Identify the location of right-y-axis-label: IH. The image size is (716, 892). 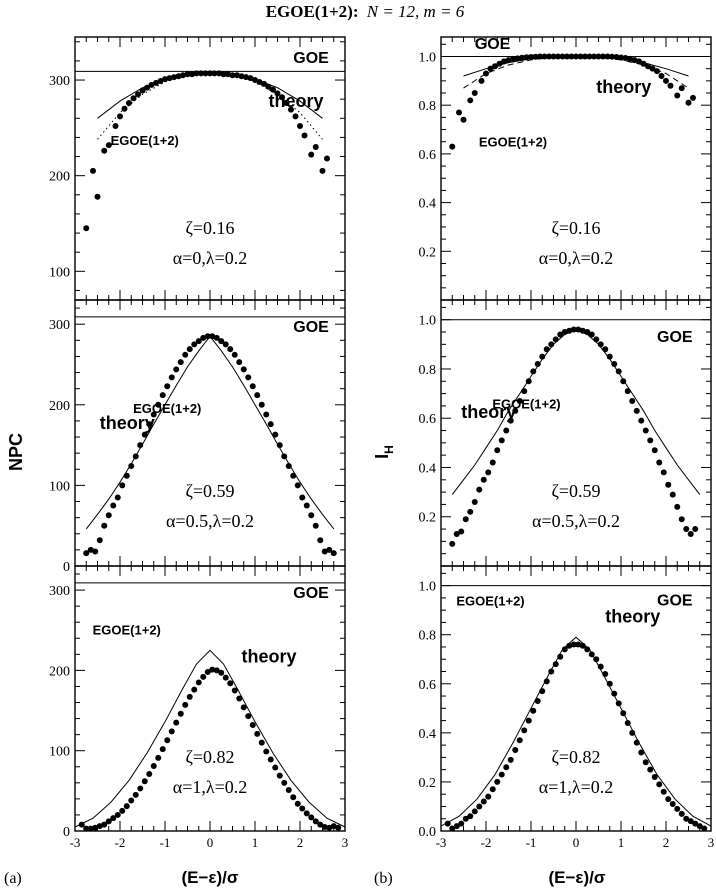
(384, 452).